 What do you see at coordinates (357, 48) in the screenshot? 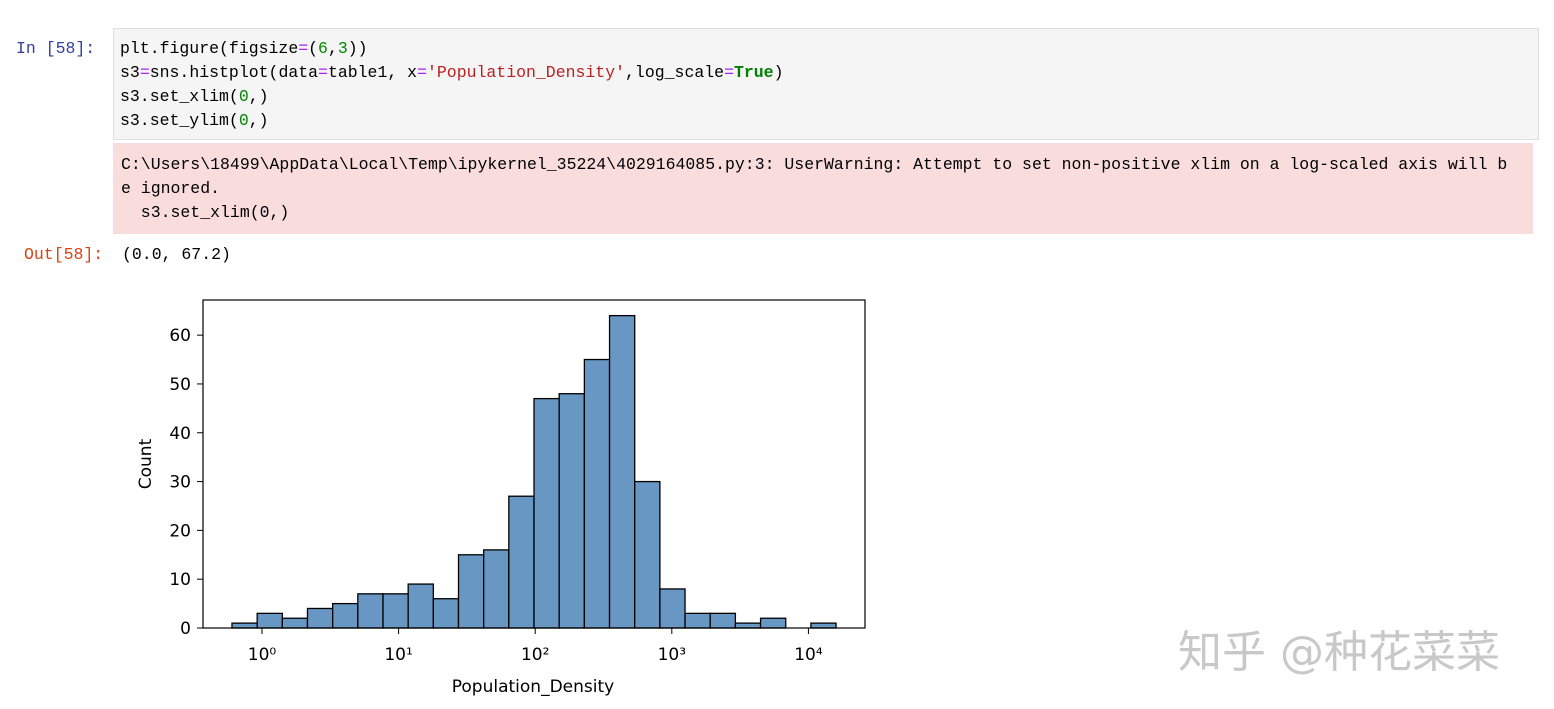
I see `code-token: ))` at bounding box center [357, 48].